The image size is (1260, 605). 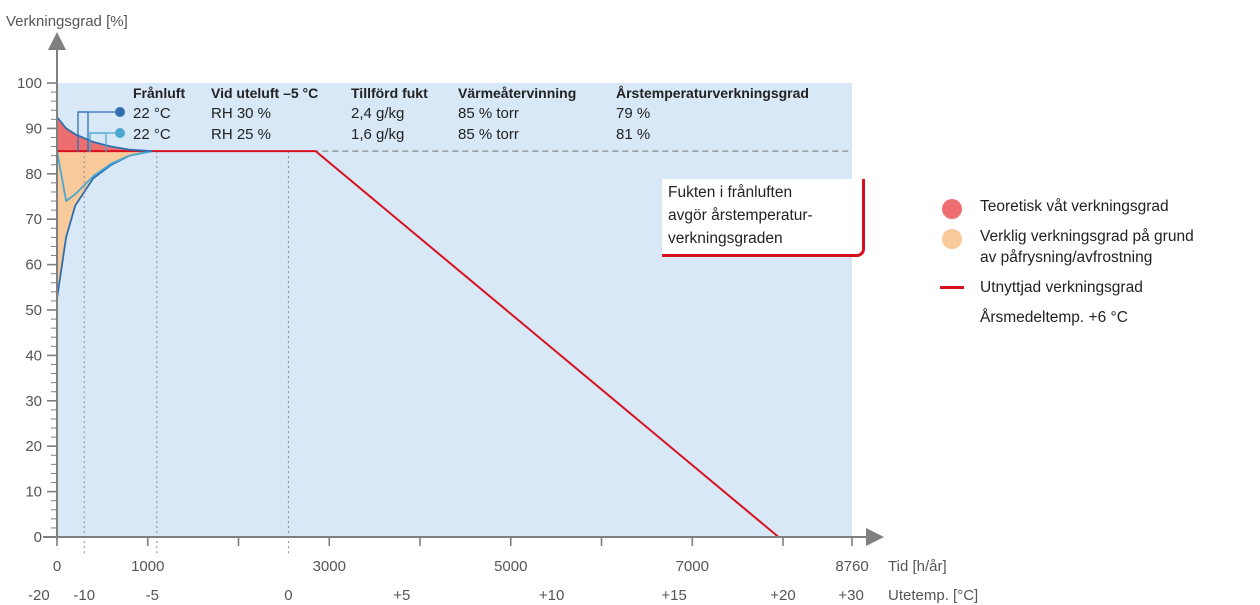 What do you see at coordinates (401, 595) in the screenshot?
I see `temperature-tick-label: +5` at bounding box center [401, 595].